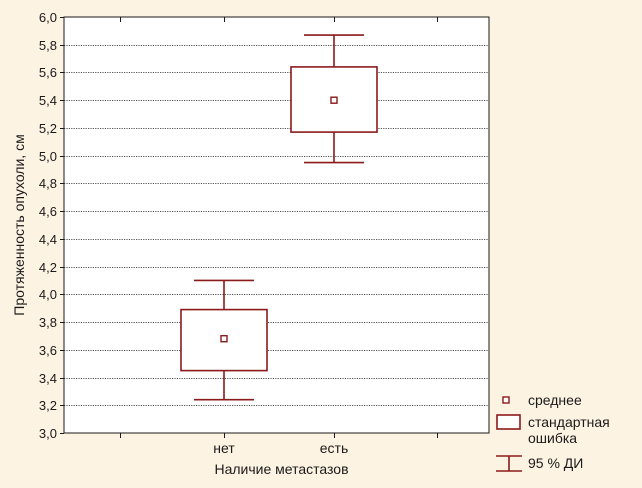  Describe the element at coordinates (48, 45) in the screenshot. I see `y-tick-label: 5,8` at that location.